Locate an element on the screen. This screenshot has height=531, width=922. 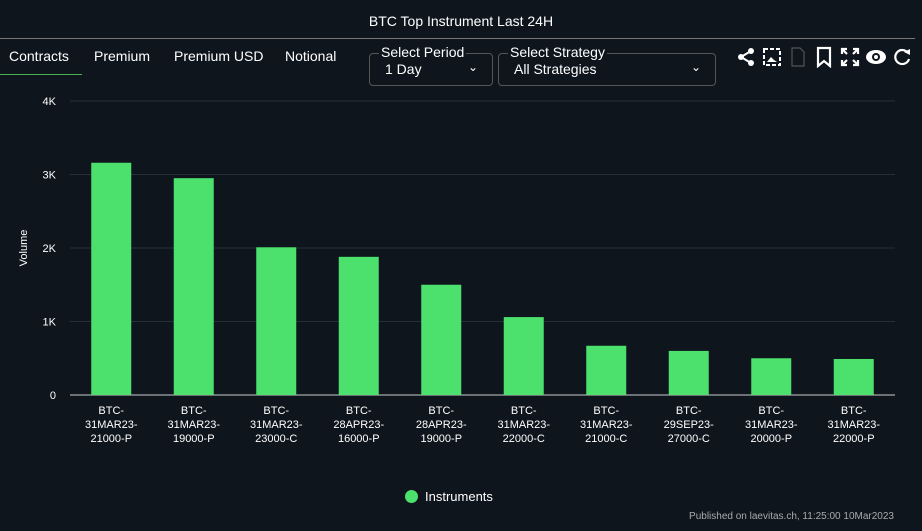
image-download-icon is located at coordinates (772, 57).